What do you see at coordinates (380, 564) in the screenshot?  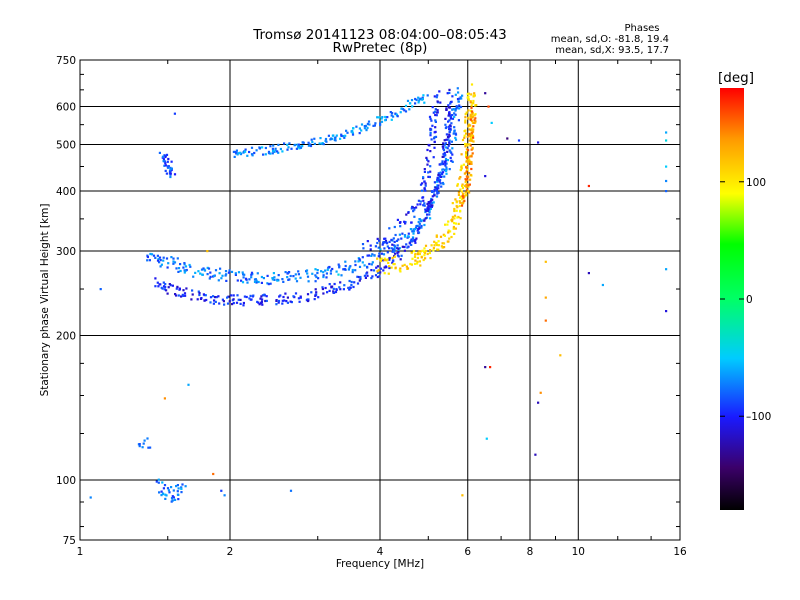 I see `x-axis-label: Frequency [MHz]` at bounding box center [380, 564].